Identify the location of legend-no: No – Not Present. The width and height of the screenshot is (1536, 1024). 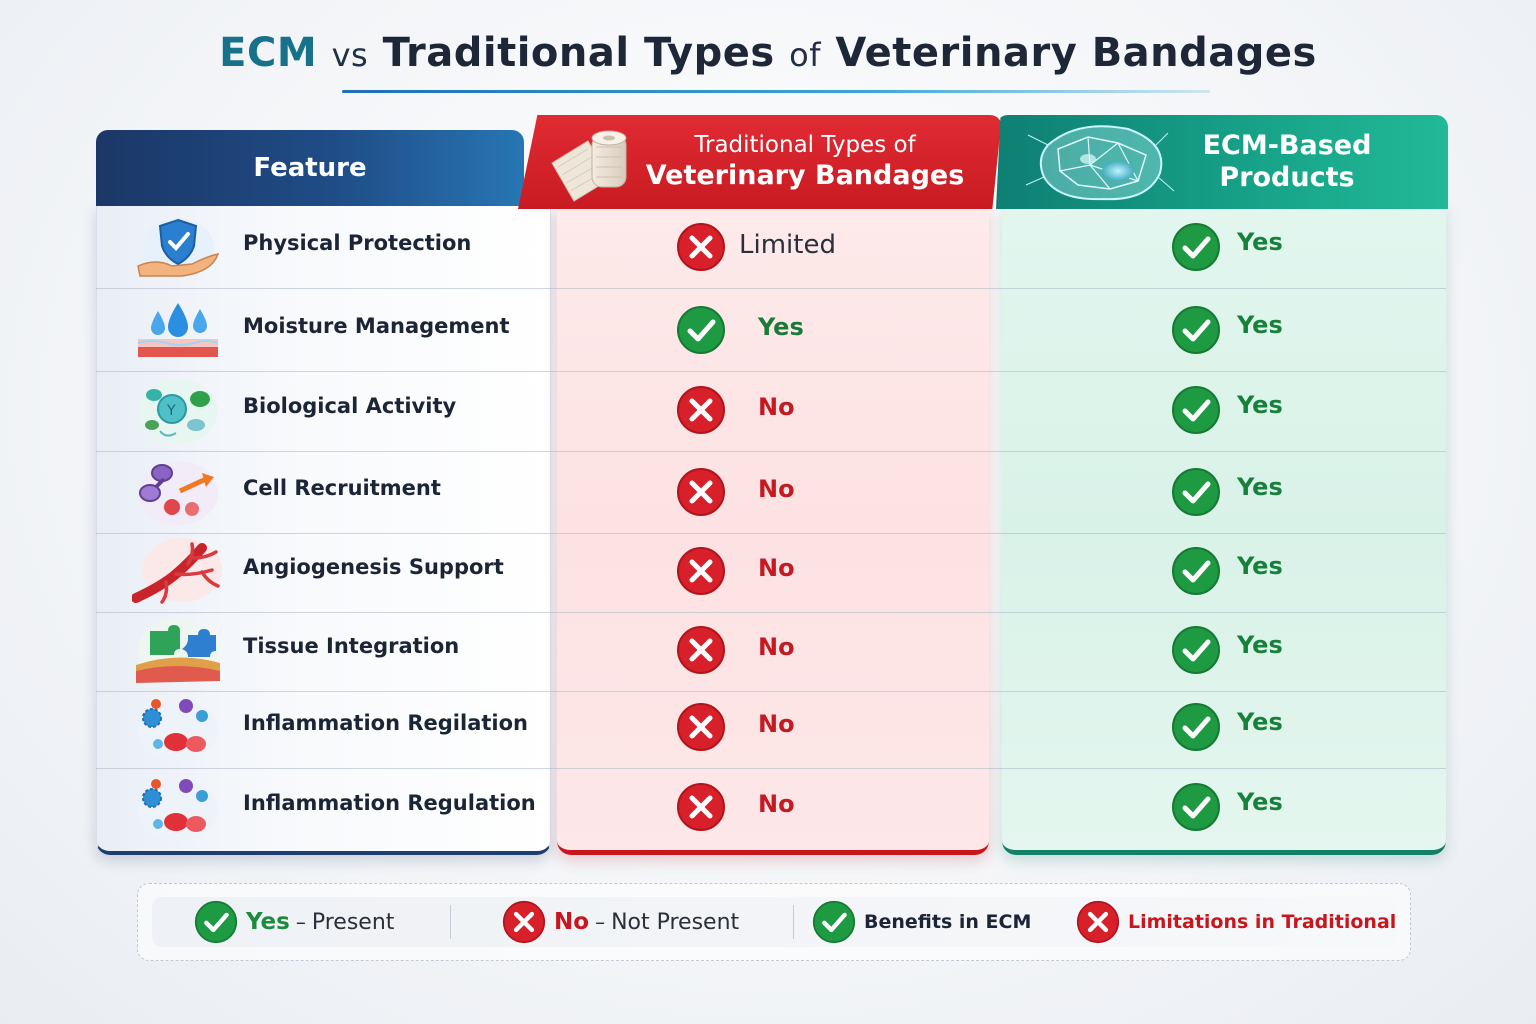
(620, 922).